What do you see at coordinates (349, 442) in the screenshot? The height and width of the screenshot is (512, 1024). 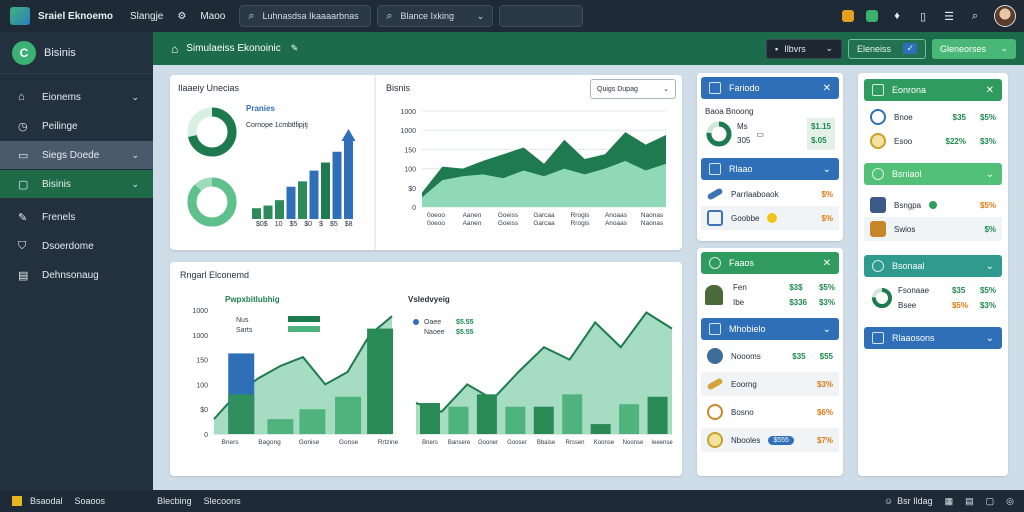 I see `x-tick-label: Gonse` at bounding box center [349, 442].